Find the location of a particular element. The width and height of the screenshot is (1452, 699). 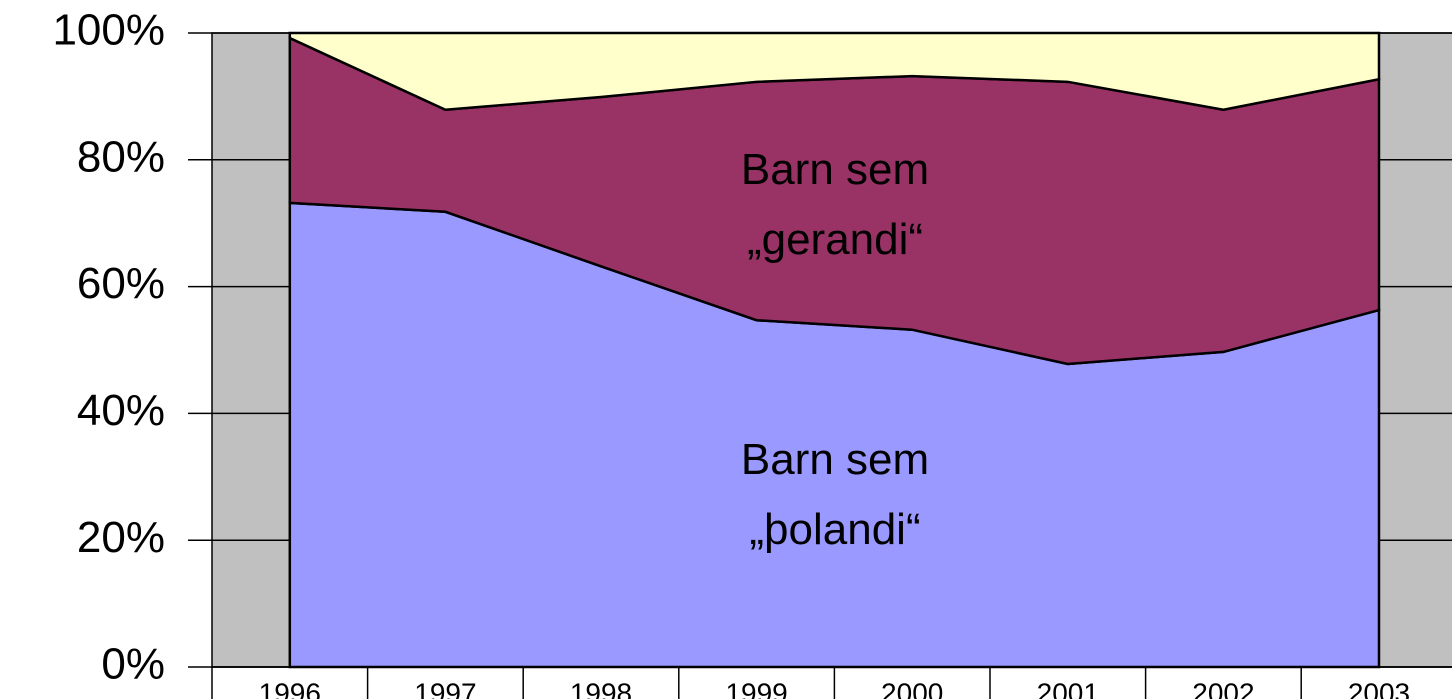

x-tick-label: 2003 is located at coordinates (1379, 688).